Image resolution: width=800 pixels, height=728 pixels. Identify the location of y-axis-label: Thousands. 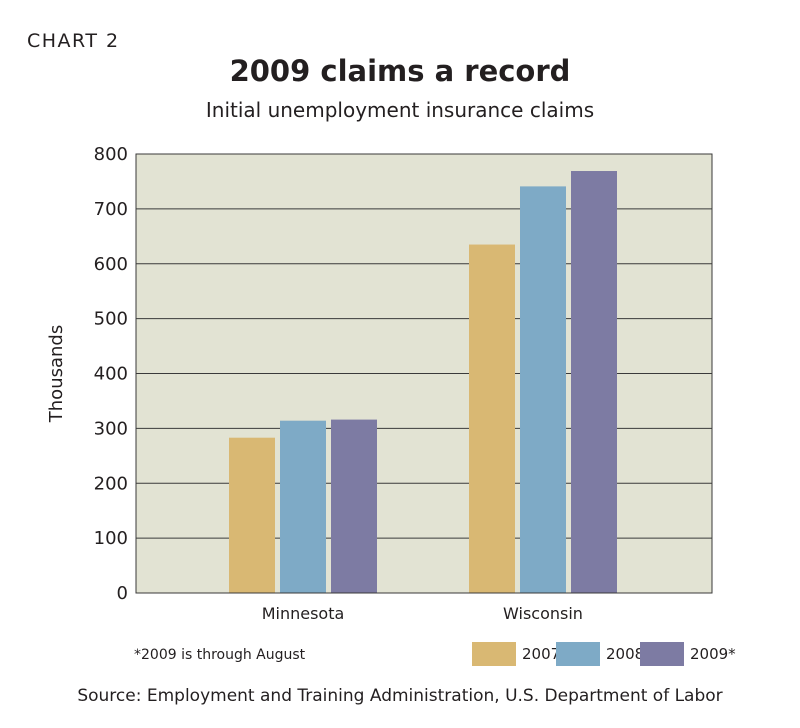
(56, 374).